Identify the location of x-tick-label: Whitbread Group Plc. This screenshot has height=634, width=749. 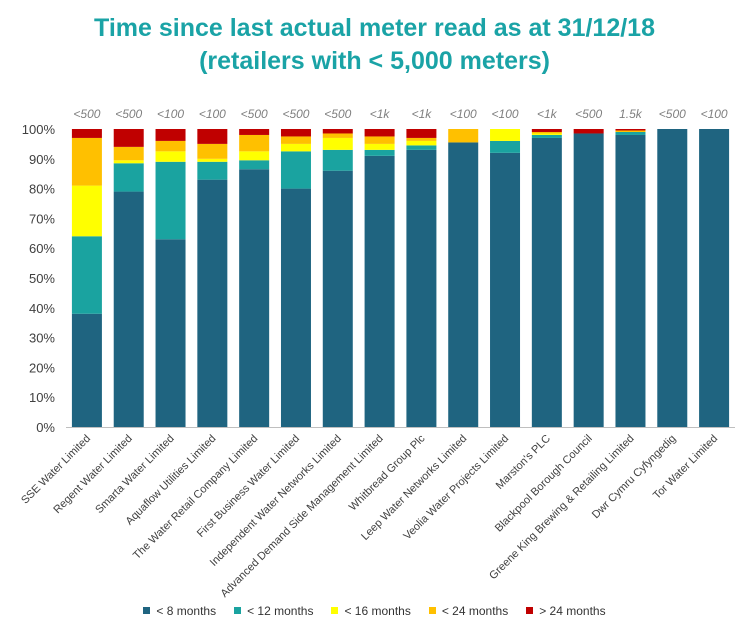
(387, 472).